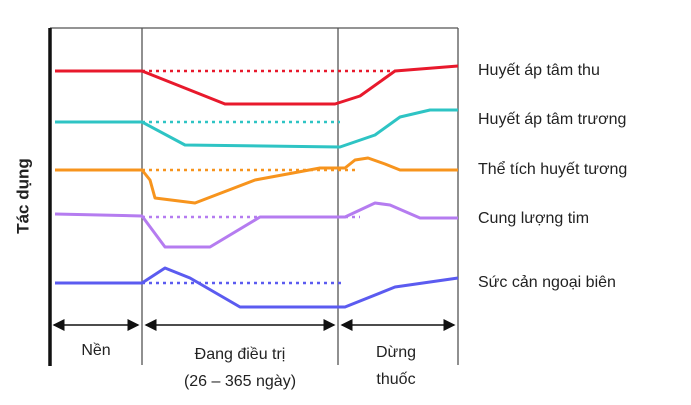  Describe the element at coordinates (547, 282) in the screenshot. I see `series-label: Sức cản ngoại biên` at that location.